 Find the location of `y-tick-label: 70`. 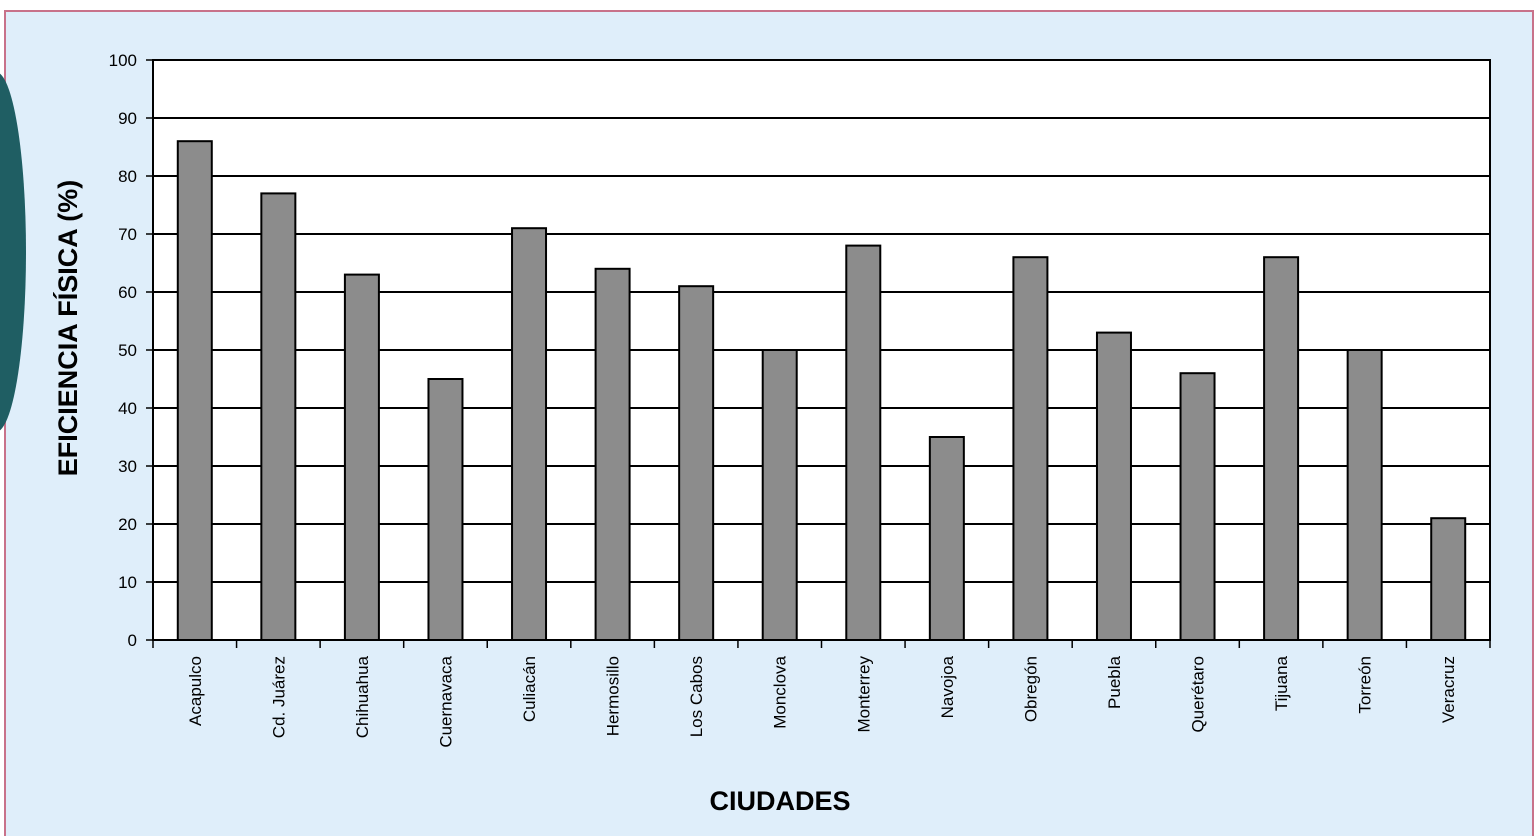

y-tick-label: 70 is located at coordinates (127, 234).